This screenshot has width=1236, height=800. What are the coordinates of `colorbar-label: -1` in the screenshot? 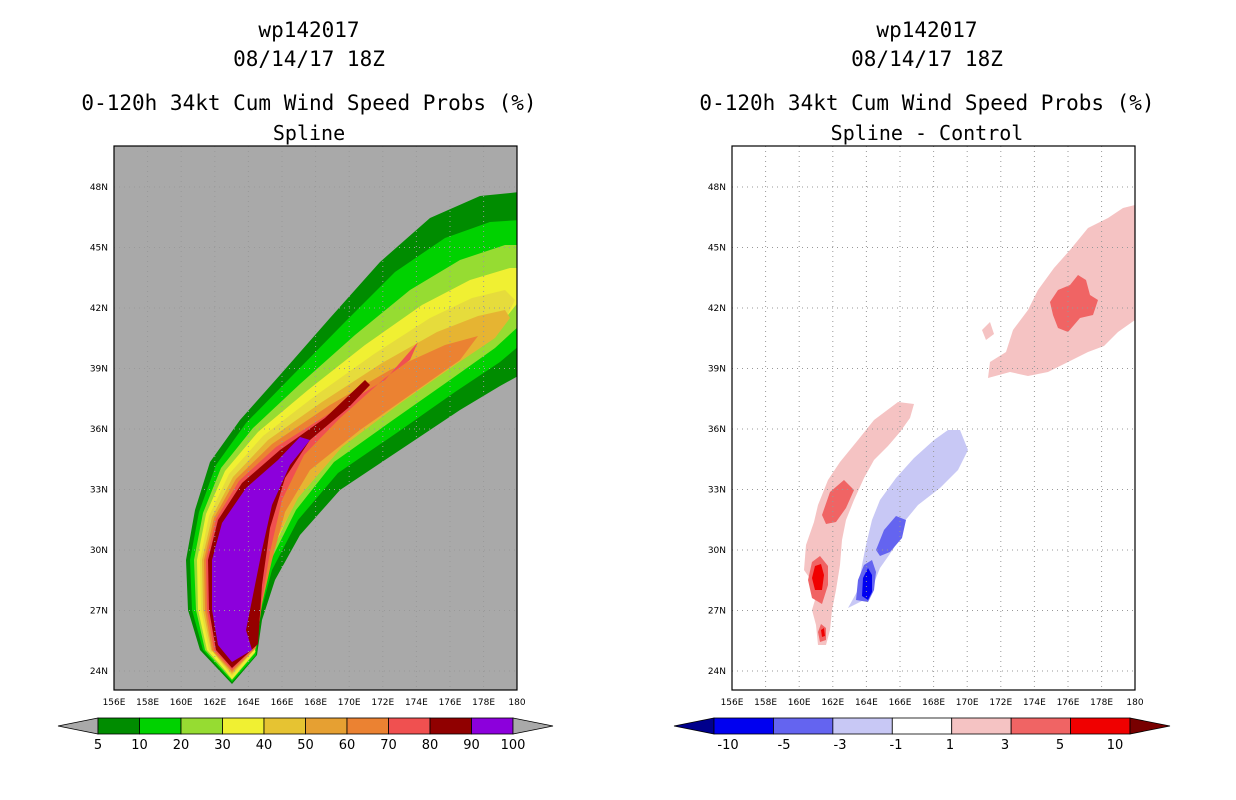 It's located at (896, 745).